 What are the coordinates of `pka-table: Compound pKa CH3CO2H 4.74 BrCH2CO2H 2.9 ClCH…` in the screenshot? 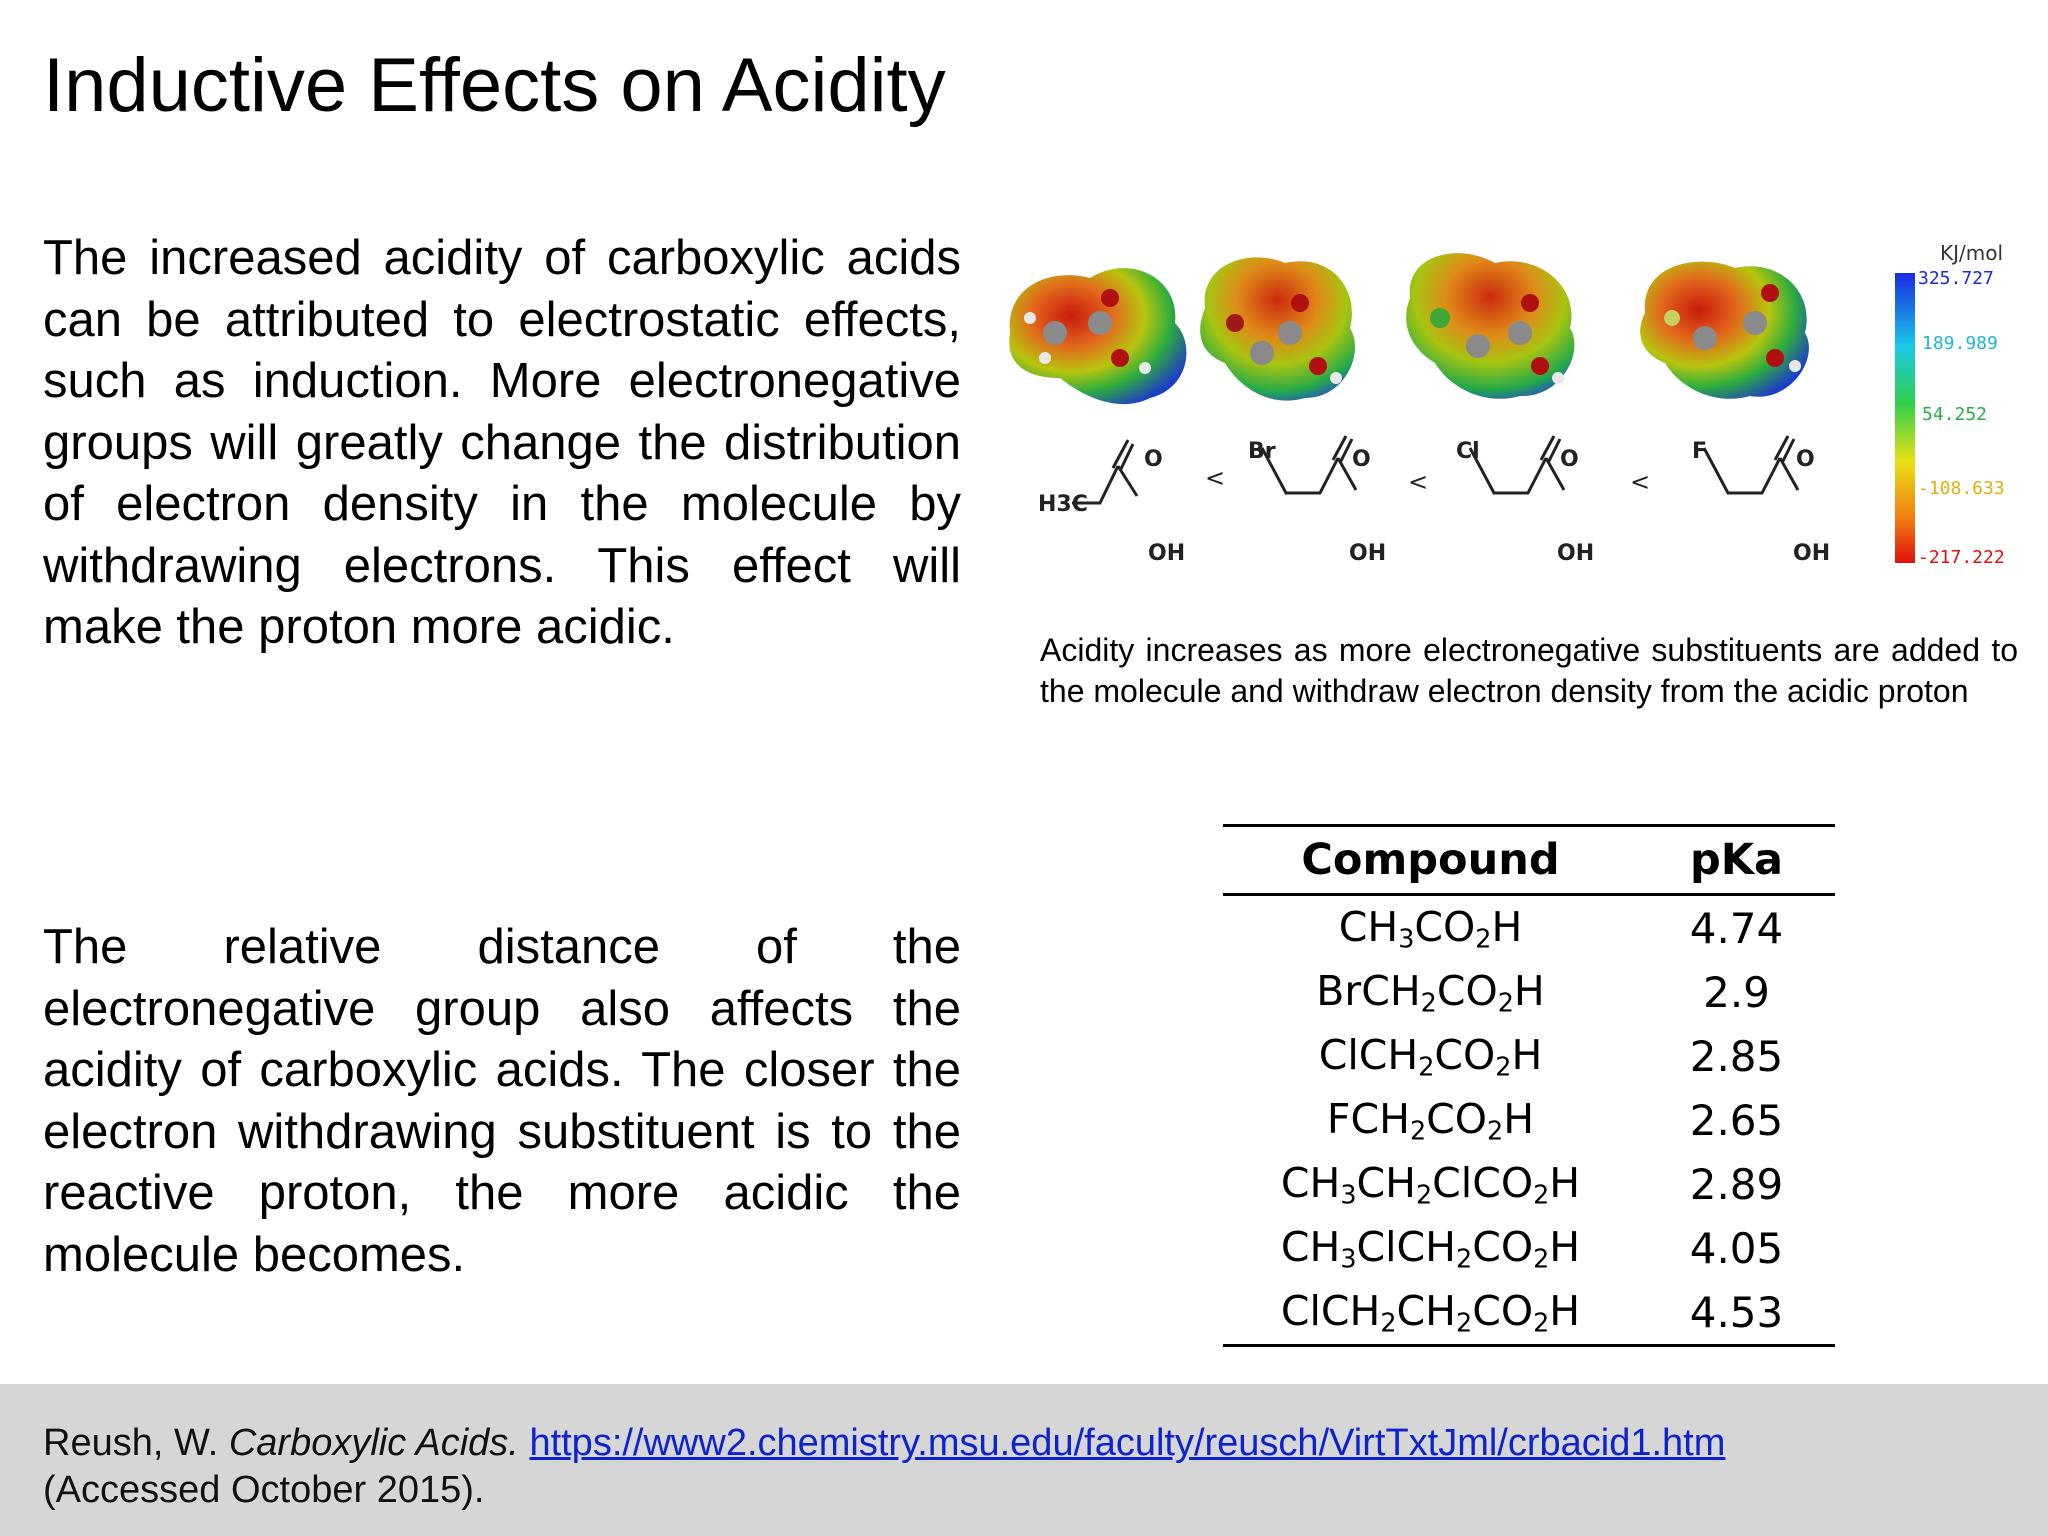 It's located at (1529, 1085).